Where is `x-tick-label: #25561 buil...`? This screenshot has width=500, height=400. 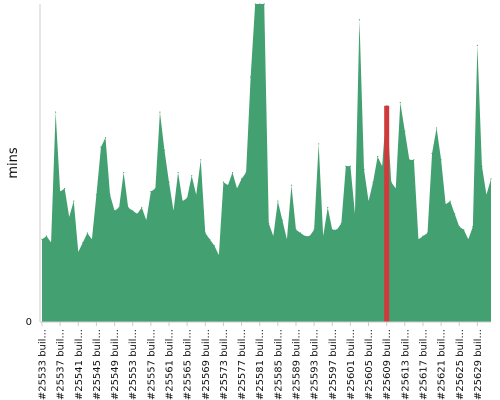 x-tick-label: #25561 buil... is located at coordinates (169, 364).